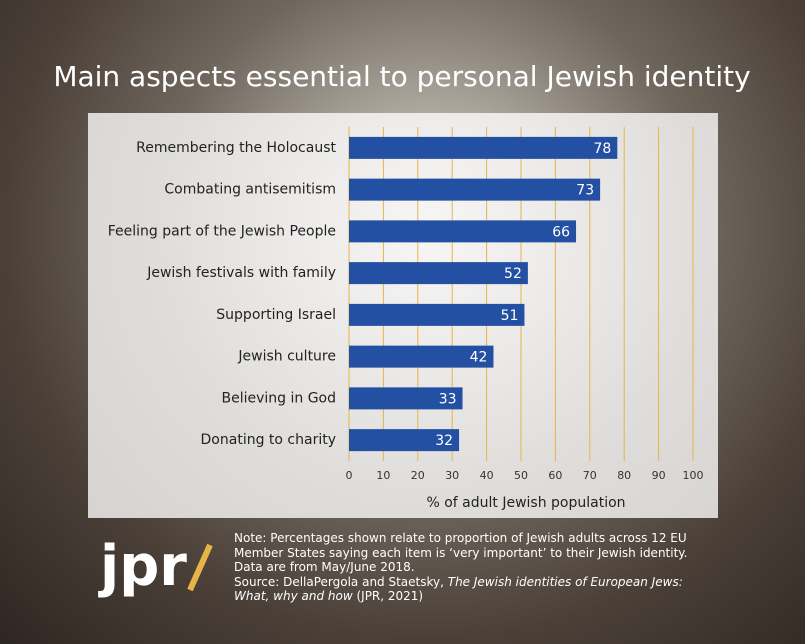 This screenshot has height=644, width=805. What do you see at coordinates (278, 398) in the screenshot?
I see `category-label: Believing in God` at bounding box center [278, 398].